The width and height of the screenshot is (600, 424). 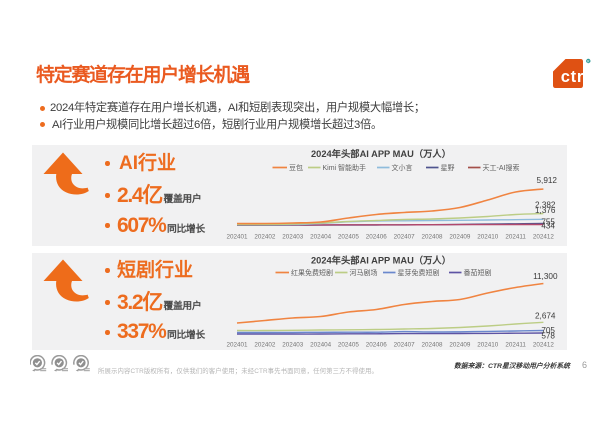 What do you see at coordinates (547, 180) in the screenshot?
I see `svg-text: 5,912` at bounding box center [547, 180].